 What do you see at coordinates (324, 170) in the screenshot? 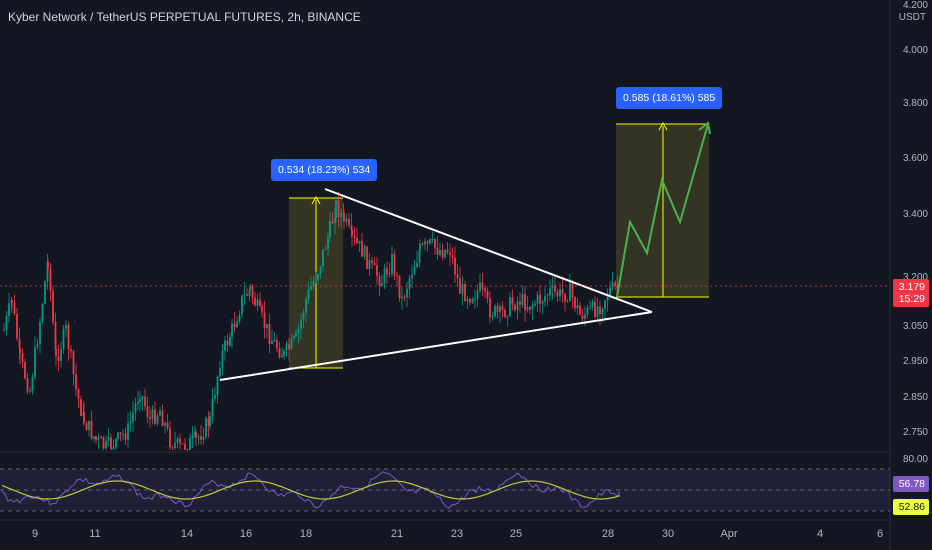
I see `measure-label-1: 0.534 (18.23%) 534` at bounding box center [324, 170].